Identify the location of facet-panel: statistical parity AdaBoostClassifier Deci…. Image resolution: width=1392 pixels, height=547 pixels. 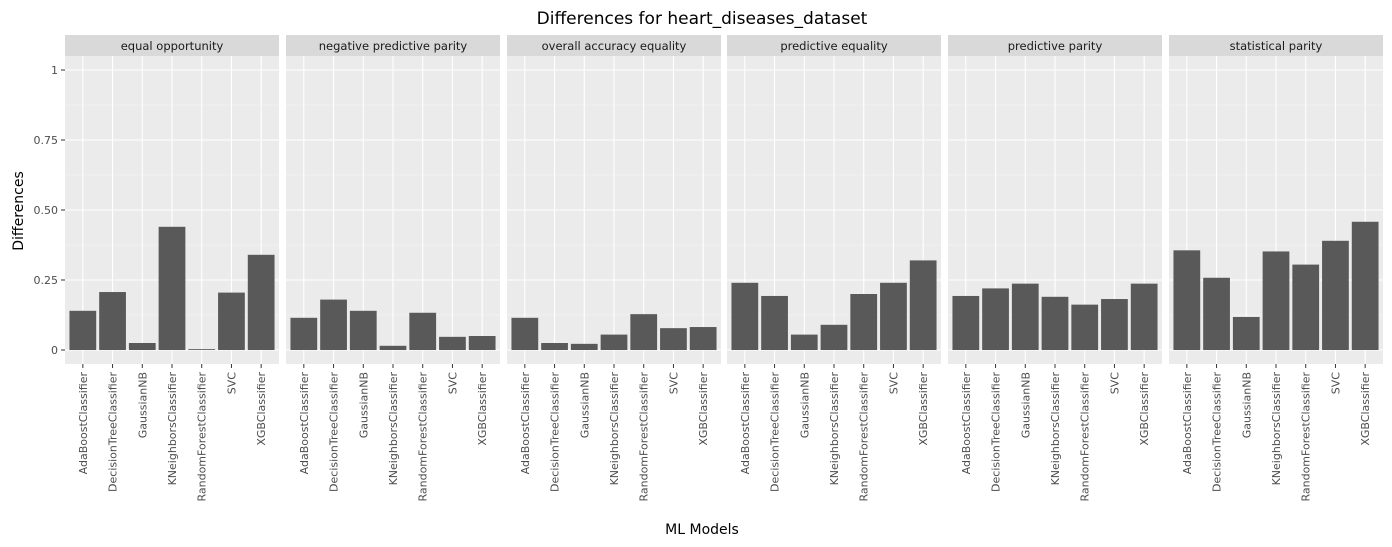
(1276, 268).